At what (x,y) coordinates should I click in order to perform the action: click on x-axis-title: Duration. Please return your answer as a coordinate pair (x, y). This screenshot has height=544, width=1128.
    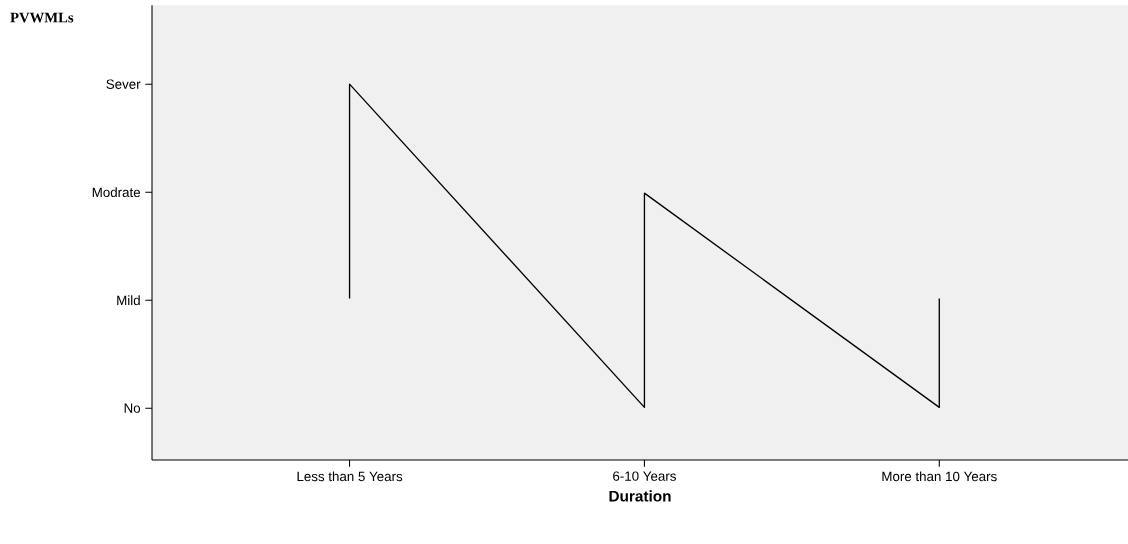
    Looking at the image, I should click on (640, 496).